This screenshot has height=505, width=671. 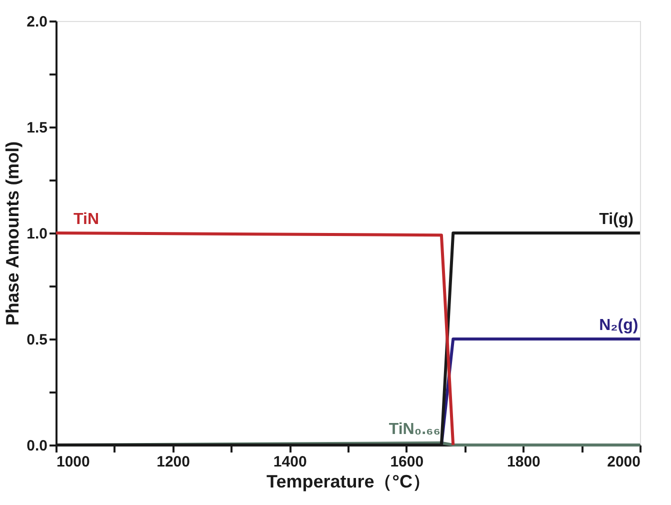 What do you see at coordinates (173, 462) in the screenshot?
I see `x-tick-label: 1200` at bounding box center [173, 462].